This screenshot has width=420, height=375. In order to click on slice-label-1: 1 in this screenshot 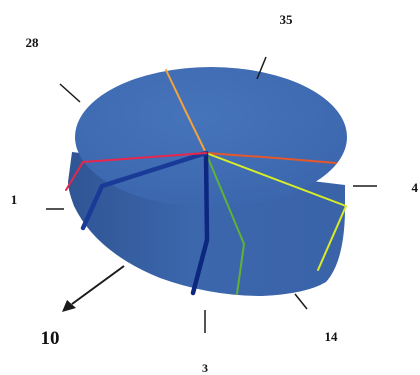, I will do `click(14, 199)`.